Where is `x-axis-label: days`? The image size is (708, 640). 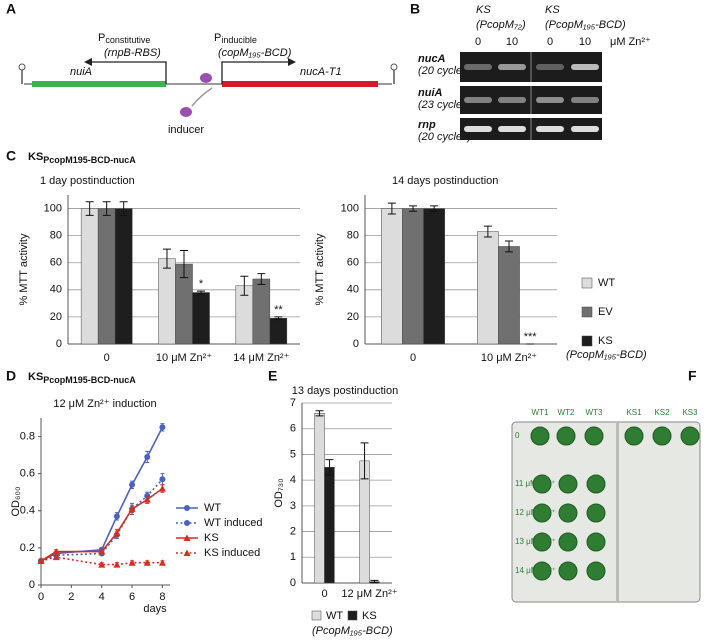
x-axis-label: days is located at coordinates (155, 609).